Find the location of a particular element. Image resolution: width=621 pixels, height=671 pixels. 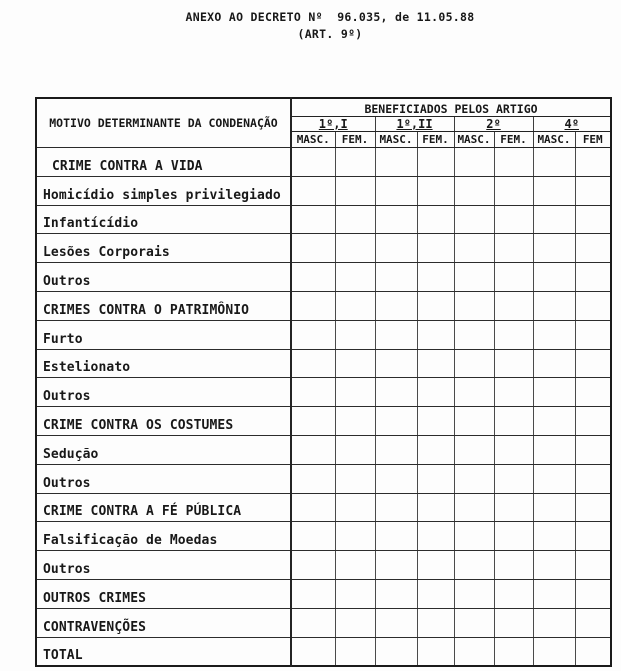

table-row: CRIME CONTRA A FÉ PÚBLICA is located at coordinates (323, 508).